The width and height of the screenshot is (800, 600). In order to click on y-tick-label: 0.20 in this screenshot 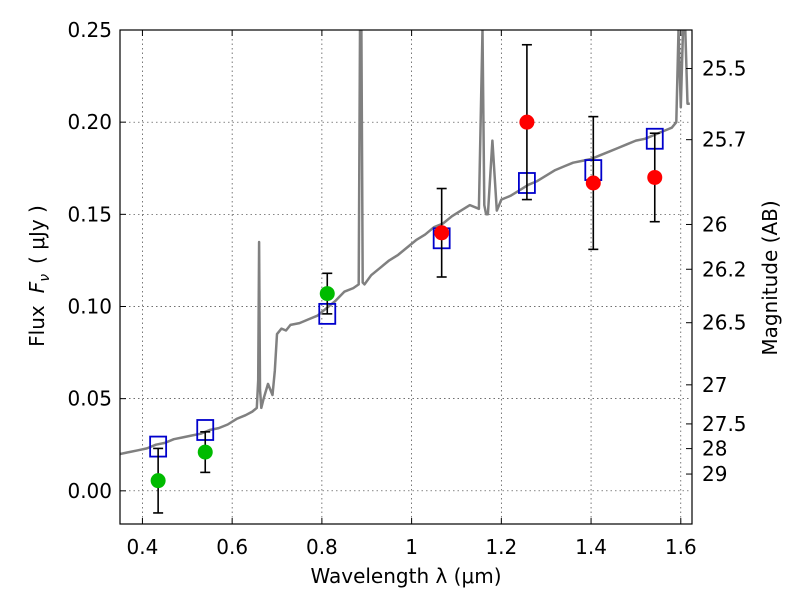, I will do `click(89, 122)`.